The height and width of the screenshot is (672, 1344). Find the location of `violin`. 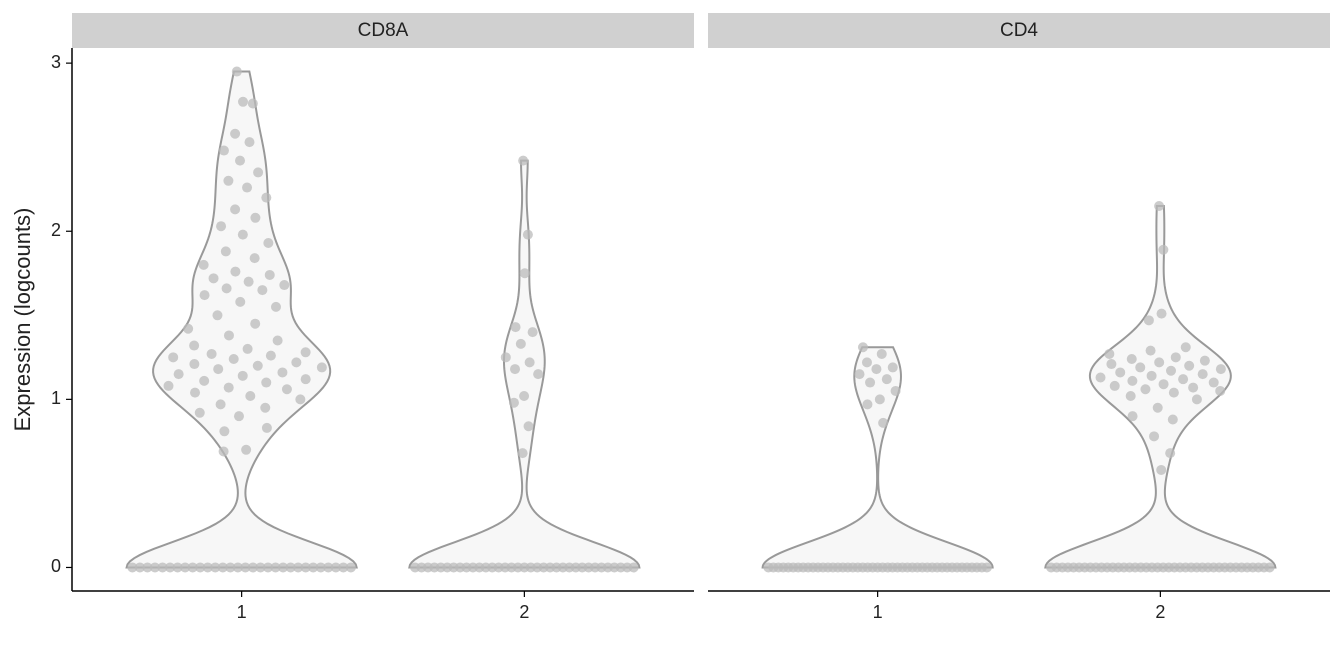

violin is located at coordinates (877, 457).